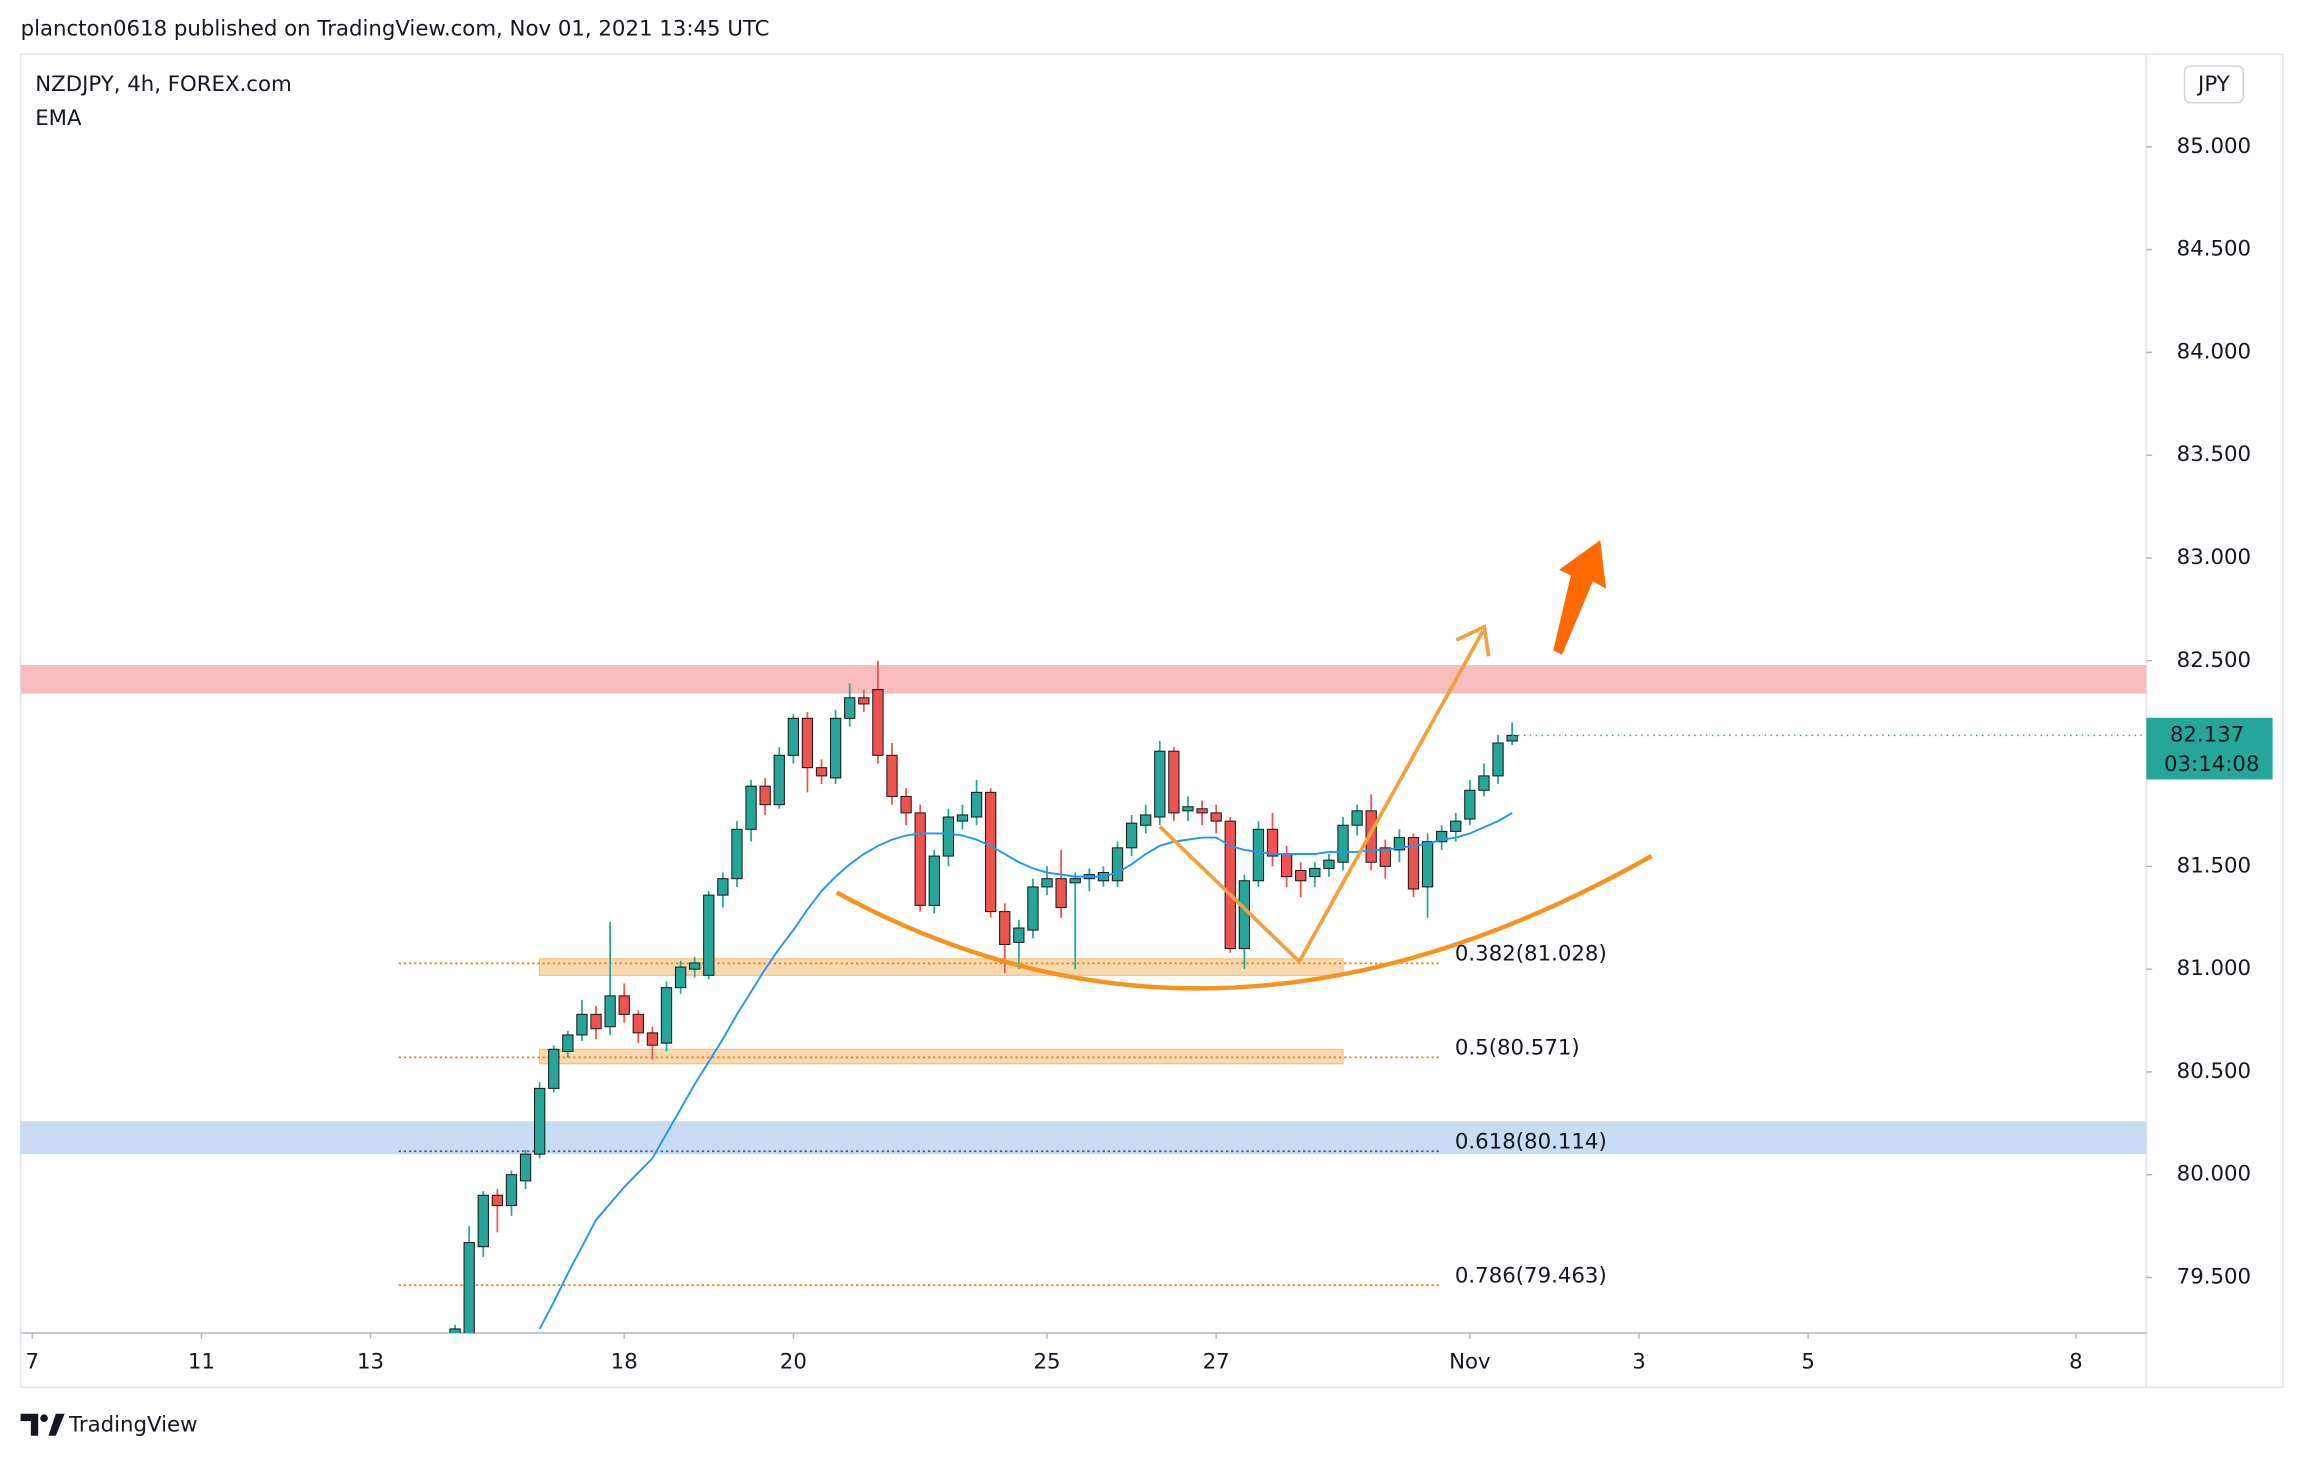 This screenshot has height=1460, width=2302. What do you see at coordinates (2212, 764) in the screenshot?
I see `countdown: 03:14:08` at bounding box center [2212, 764].